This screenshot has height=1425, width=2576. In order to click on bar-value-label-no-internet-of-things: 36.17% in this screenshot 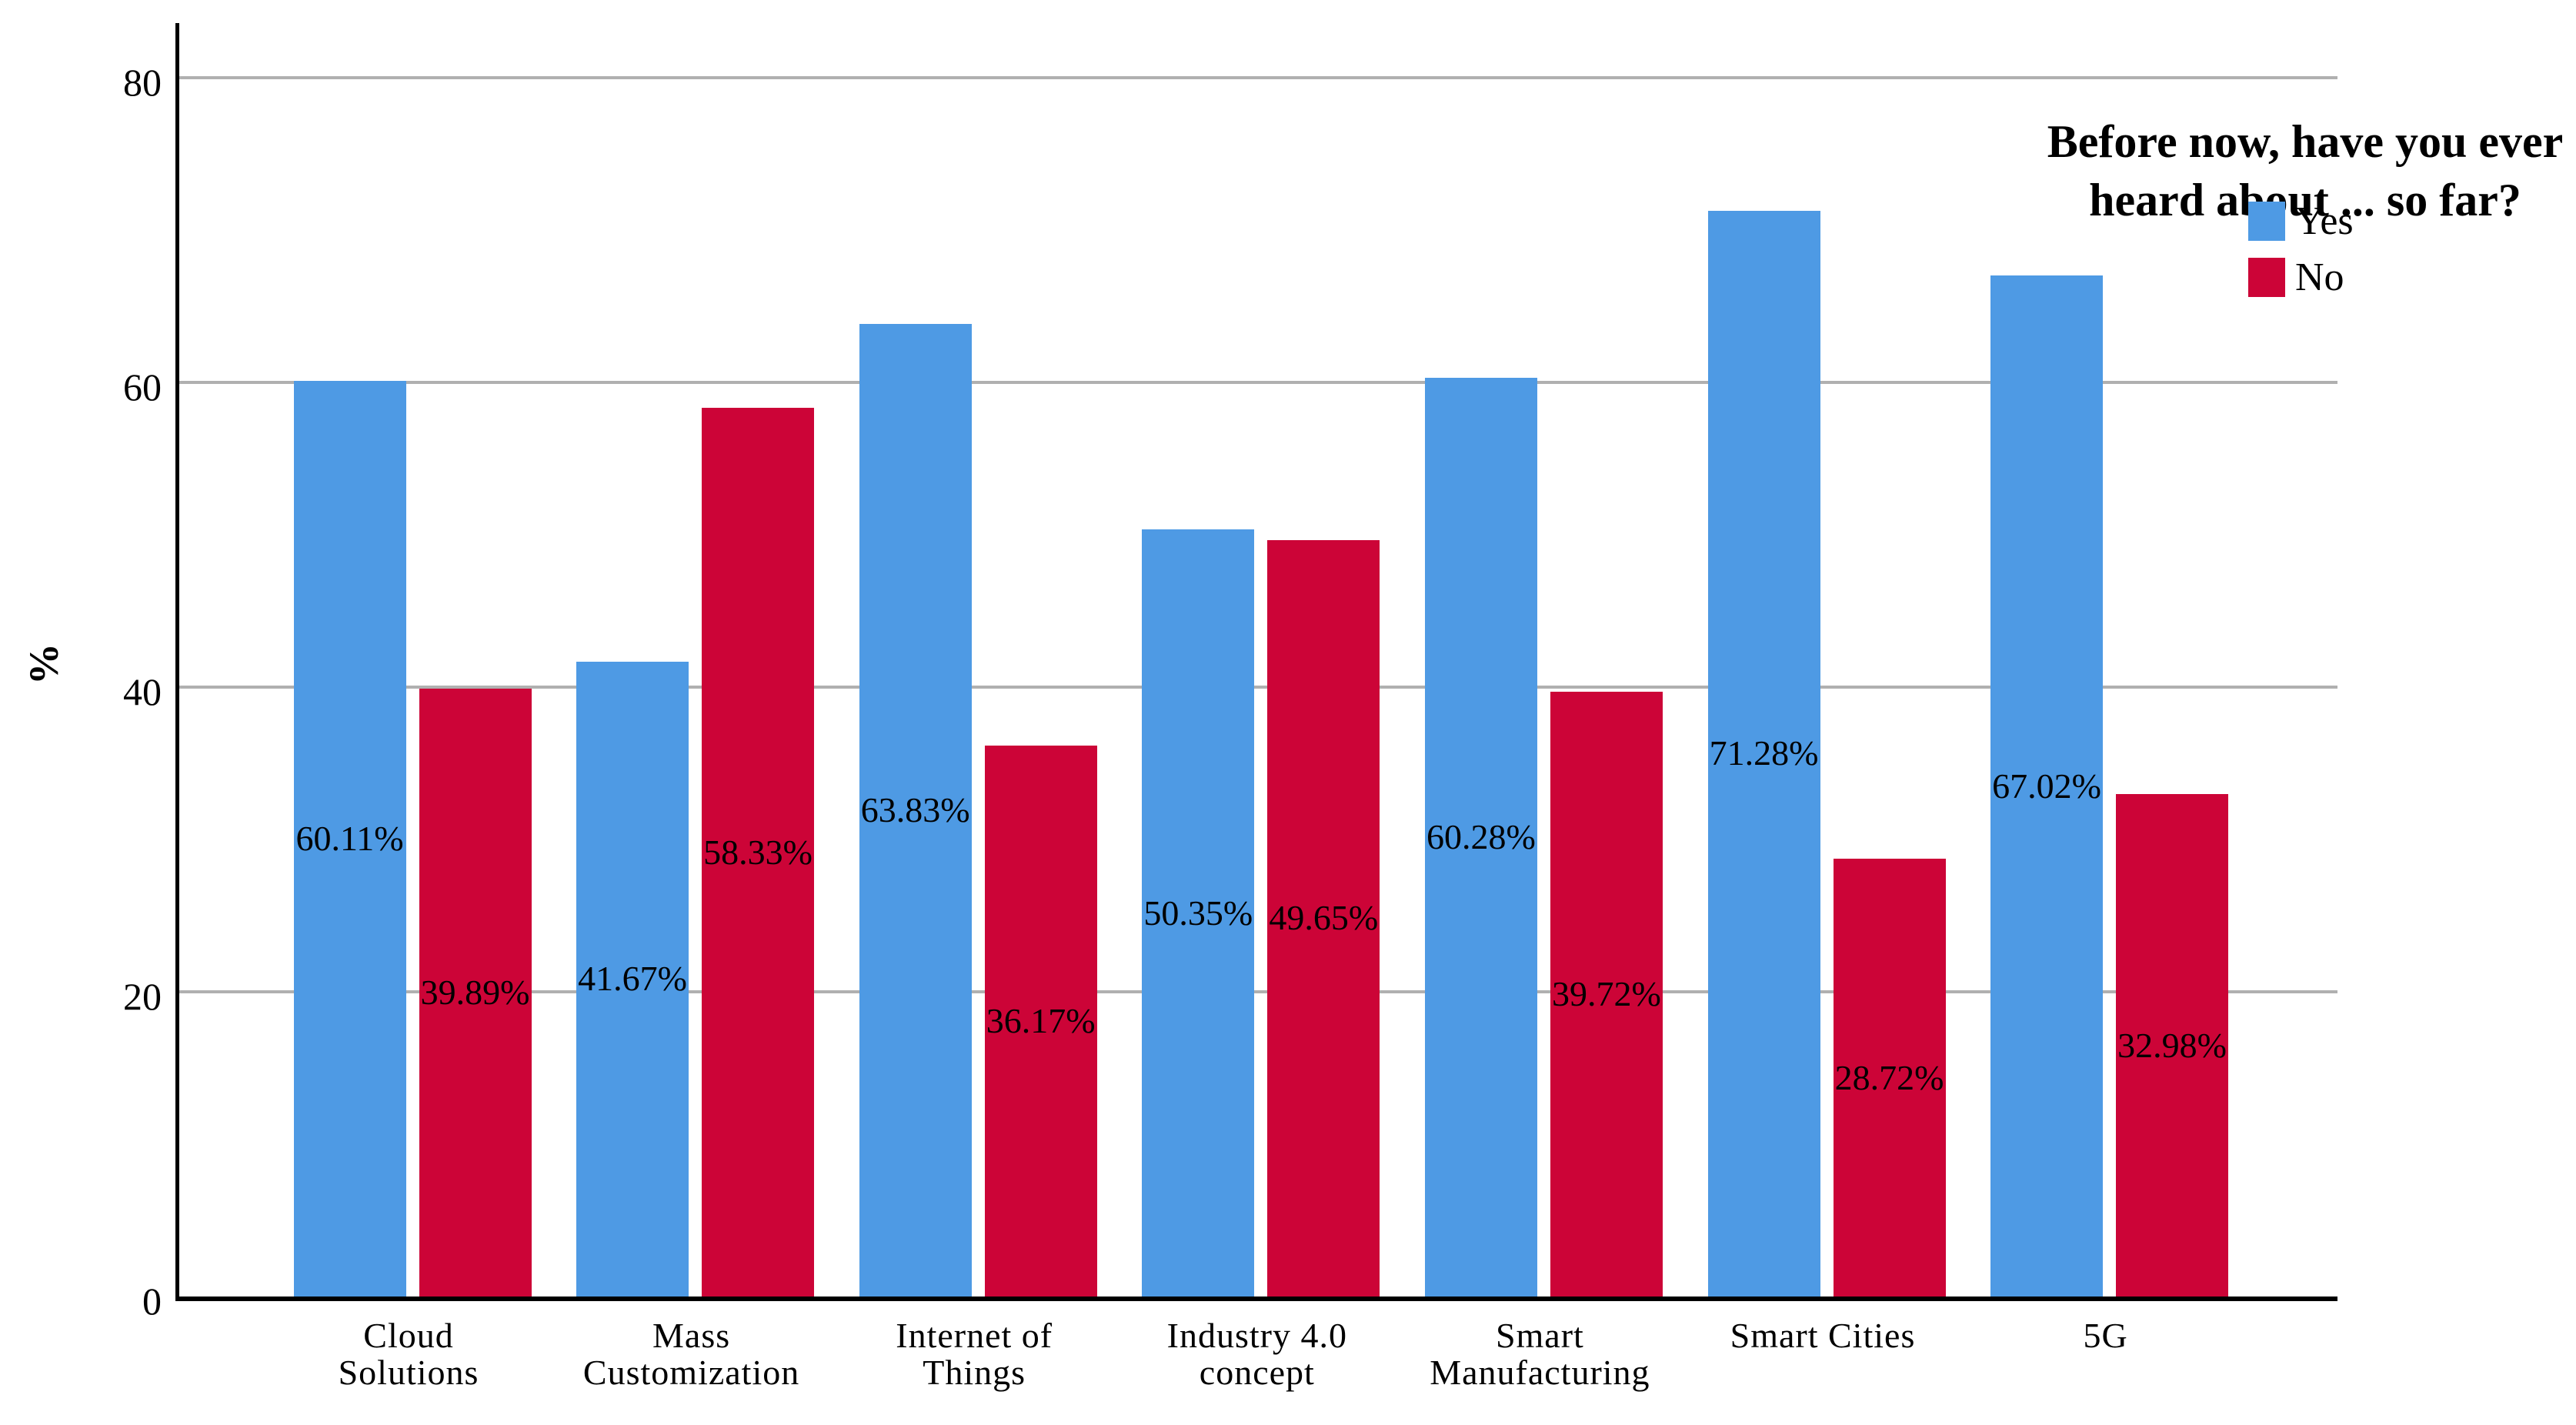, I will do `click(1041, 1020)`.